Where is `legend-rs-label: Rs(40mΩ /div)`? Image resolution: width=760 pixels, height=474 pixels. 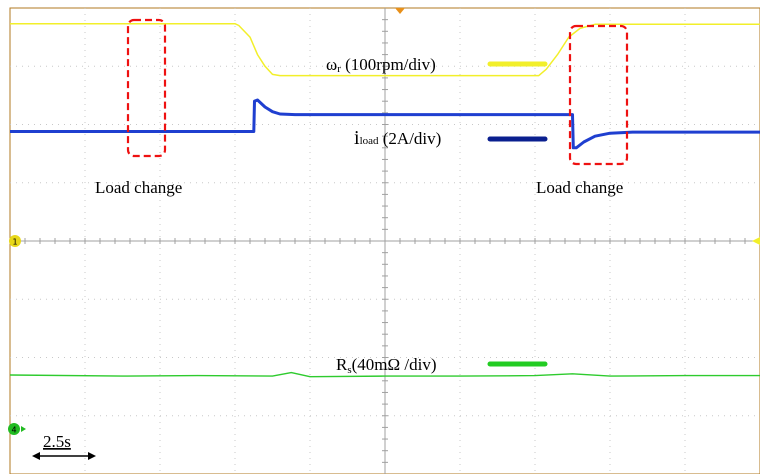
legend-rs-label: Rs(40mΩ /div) is located at coordinates (386, 365).